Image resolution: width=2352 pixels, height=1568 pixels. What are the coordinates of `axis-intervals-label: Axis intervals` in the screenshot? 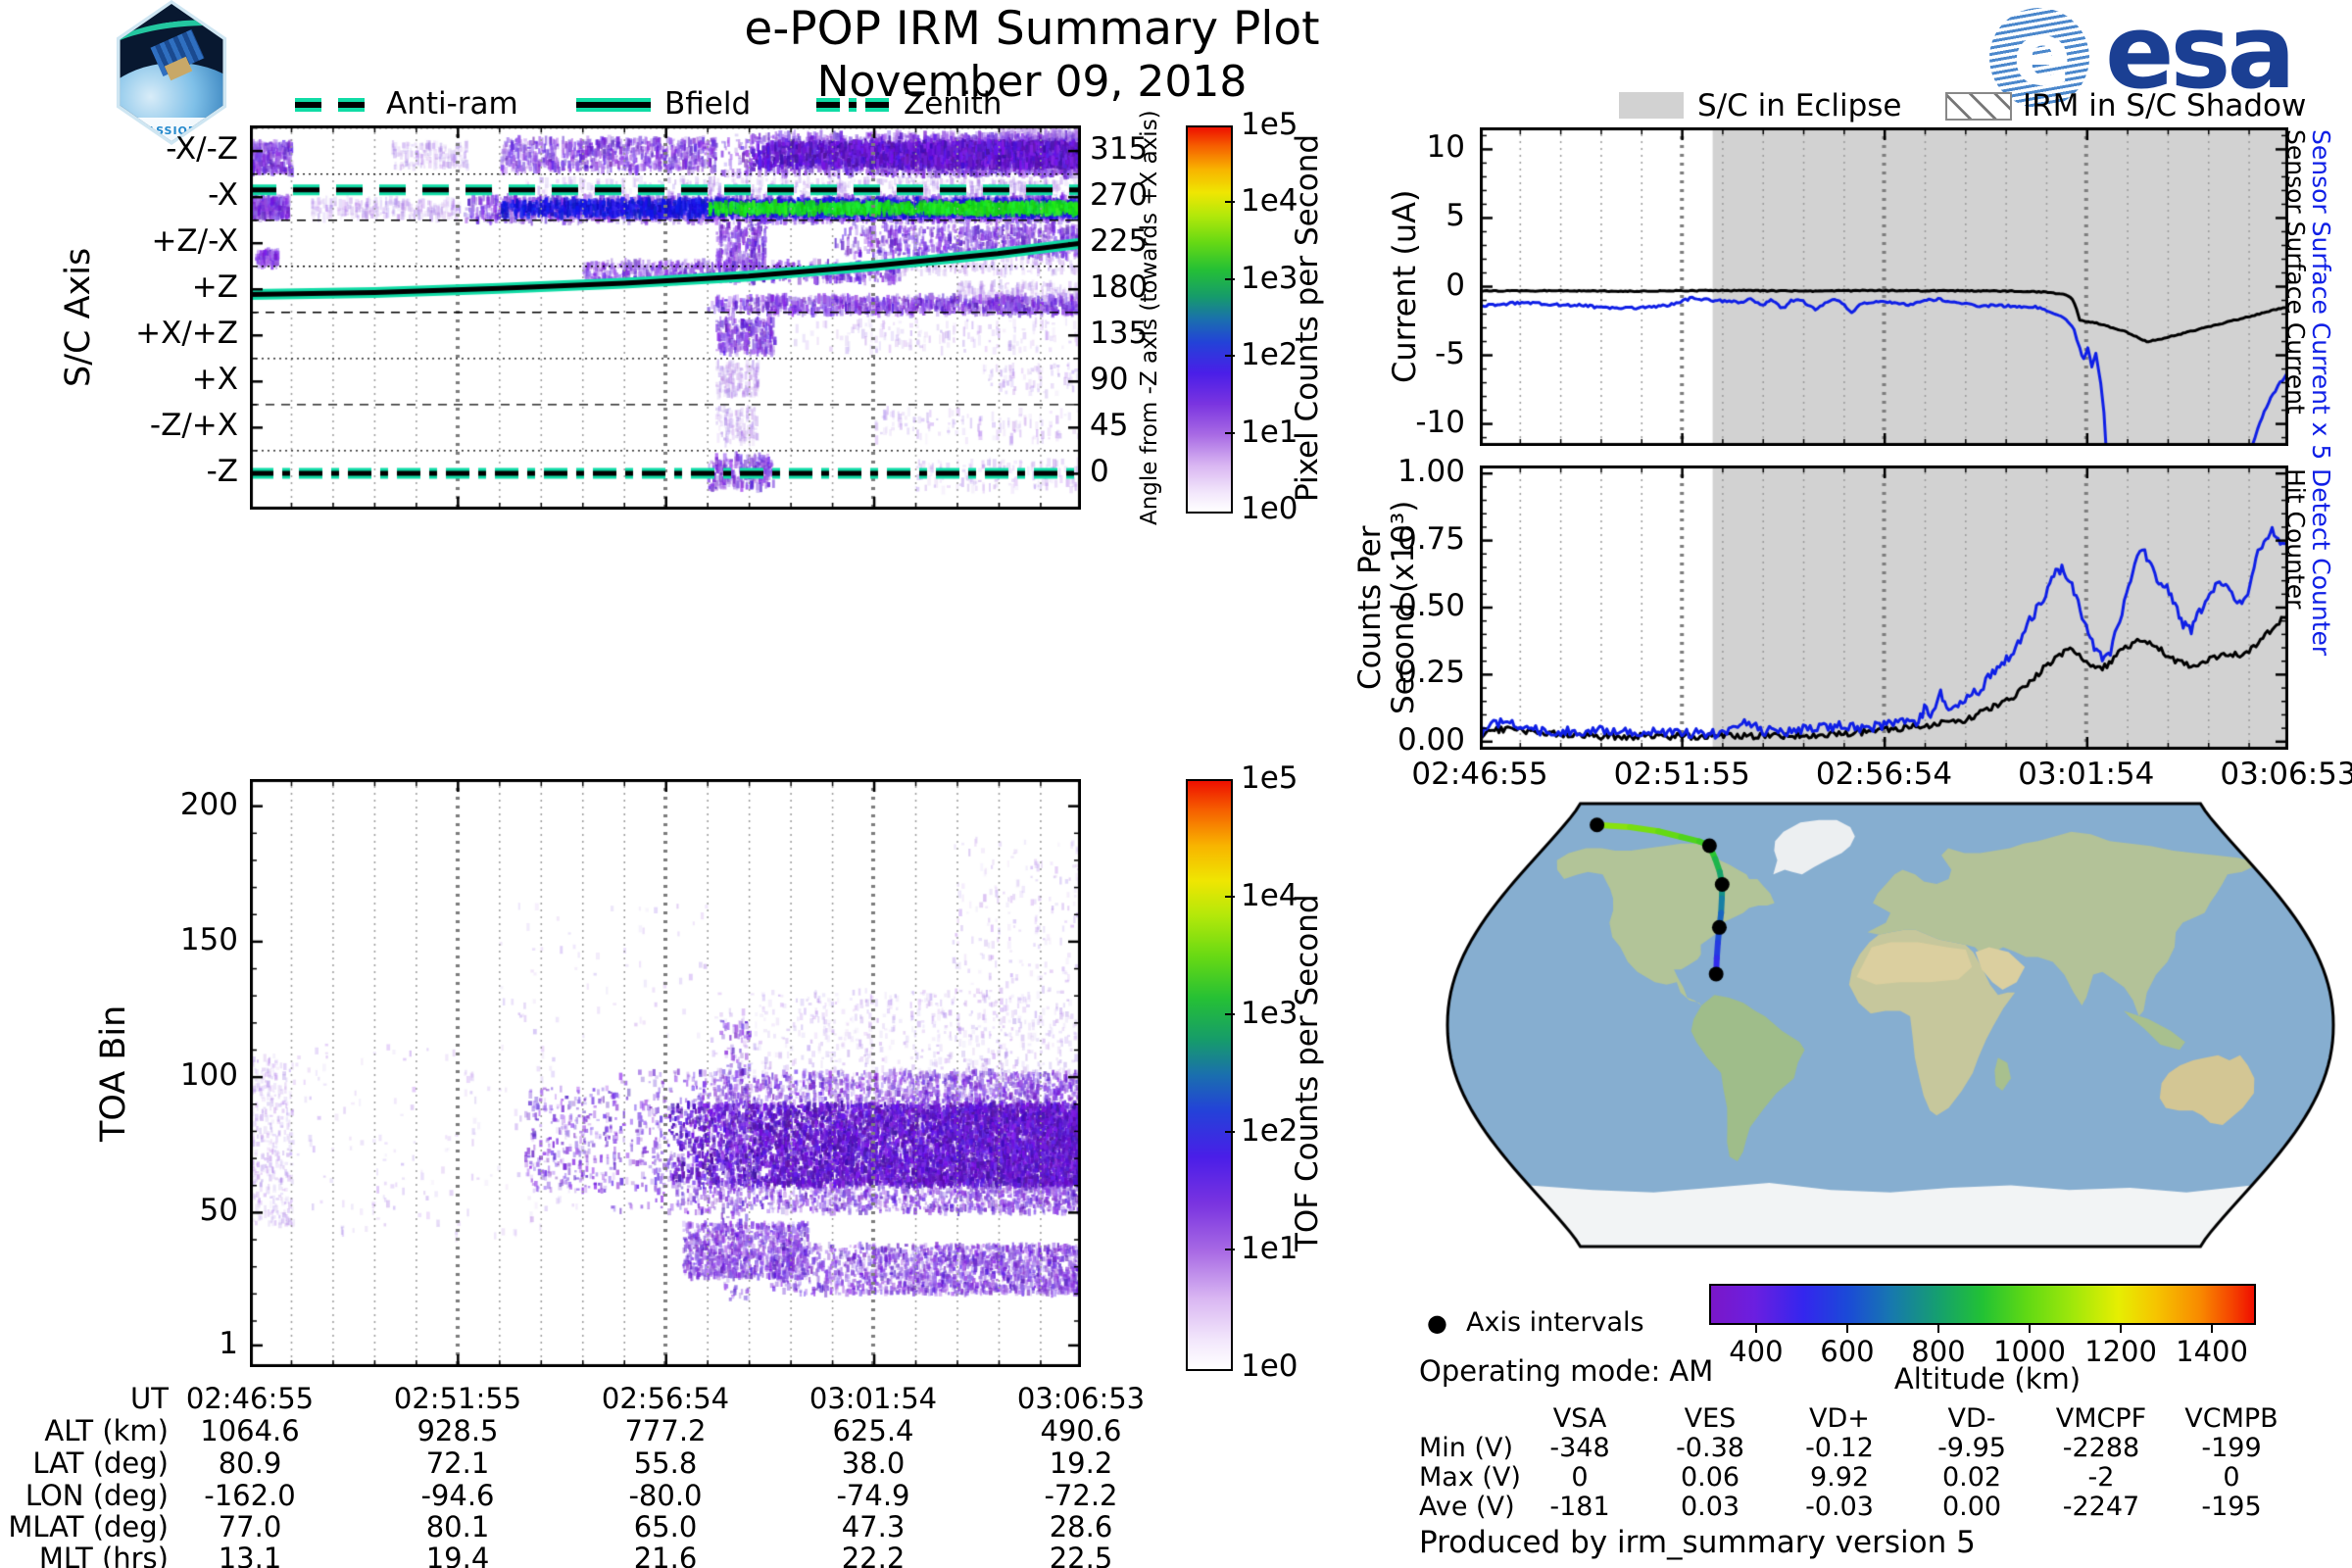 It's located at (1555, 1322).